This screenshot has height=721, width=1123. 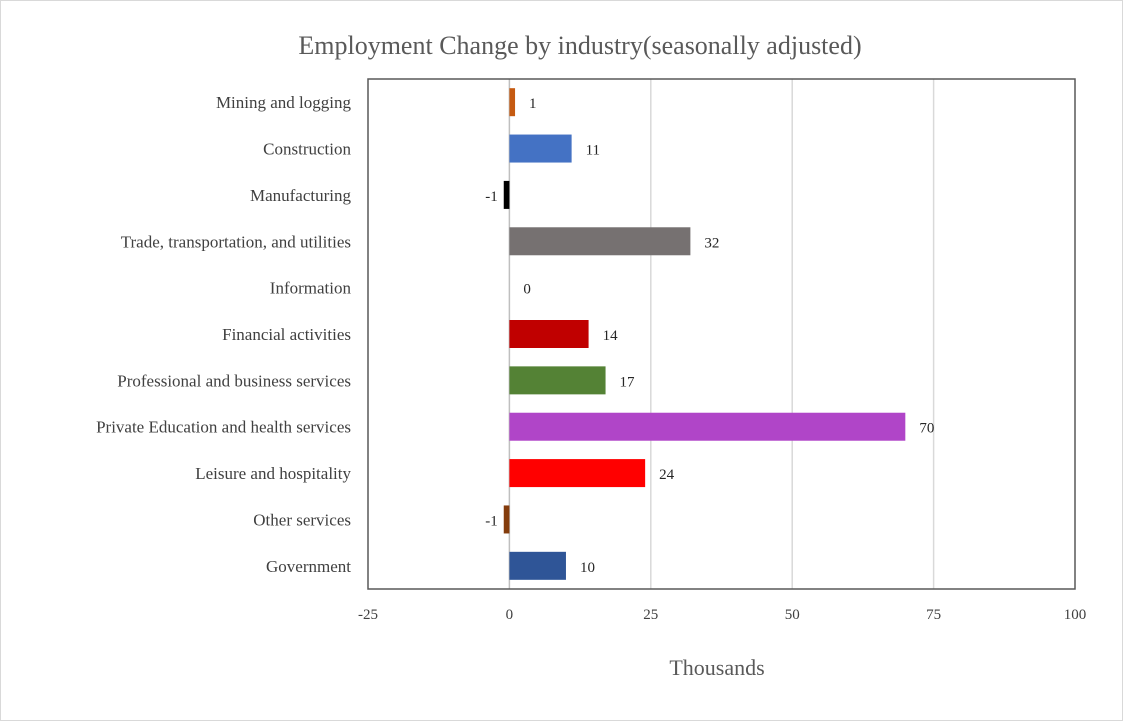 I want to click on data-label: 1, so click(x=533, y=104).